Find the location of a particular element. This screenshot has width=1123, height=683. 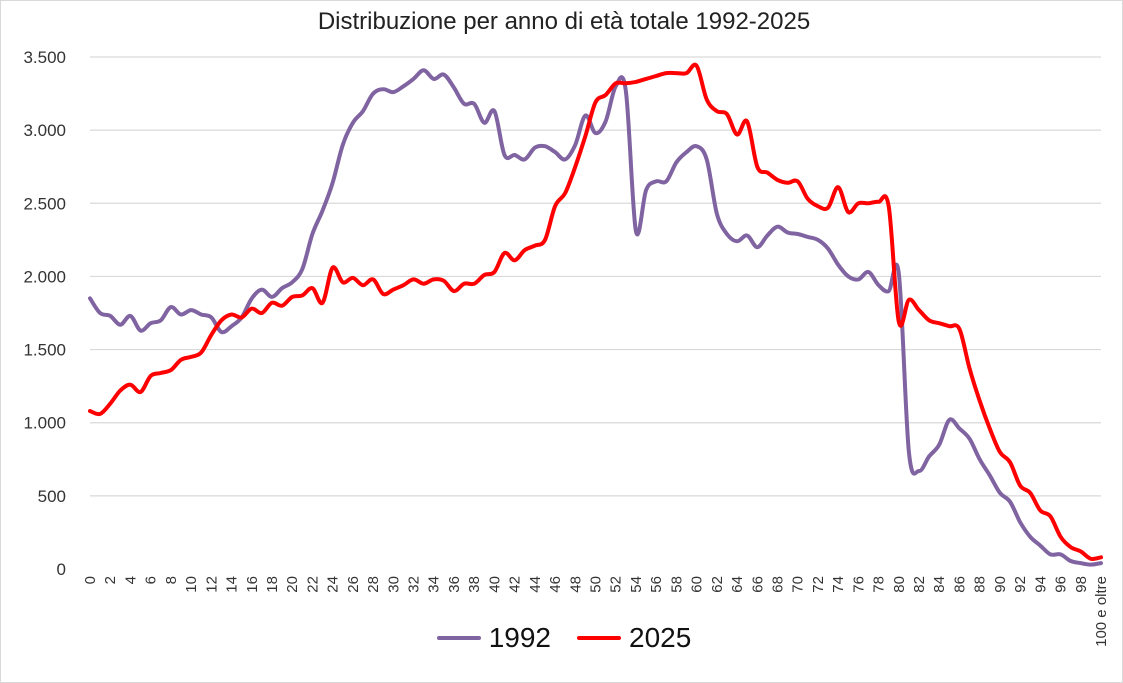

x-tick-label: 2 is located at coordinates (110, 580).